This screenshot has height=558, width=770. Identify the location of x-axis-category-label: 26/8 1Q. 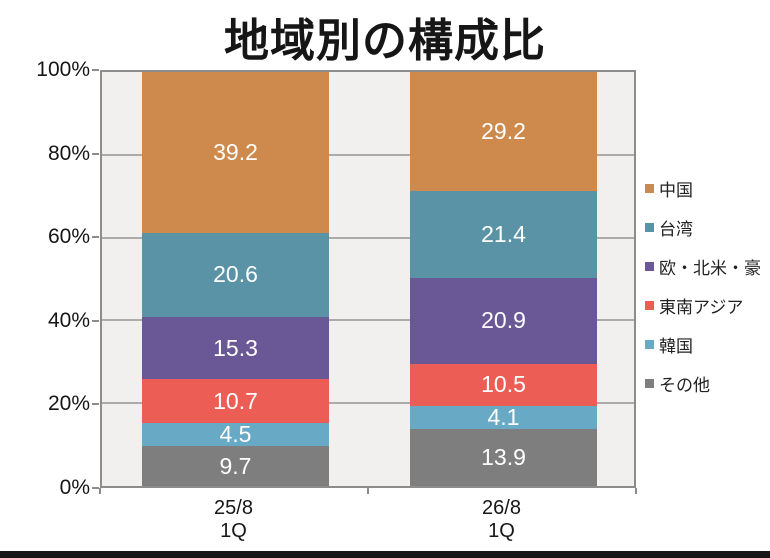
(502, 520).